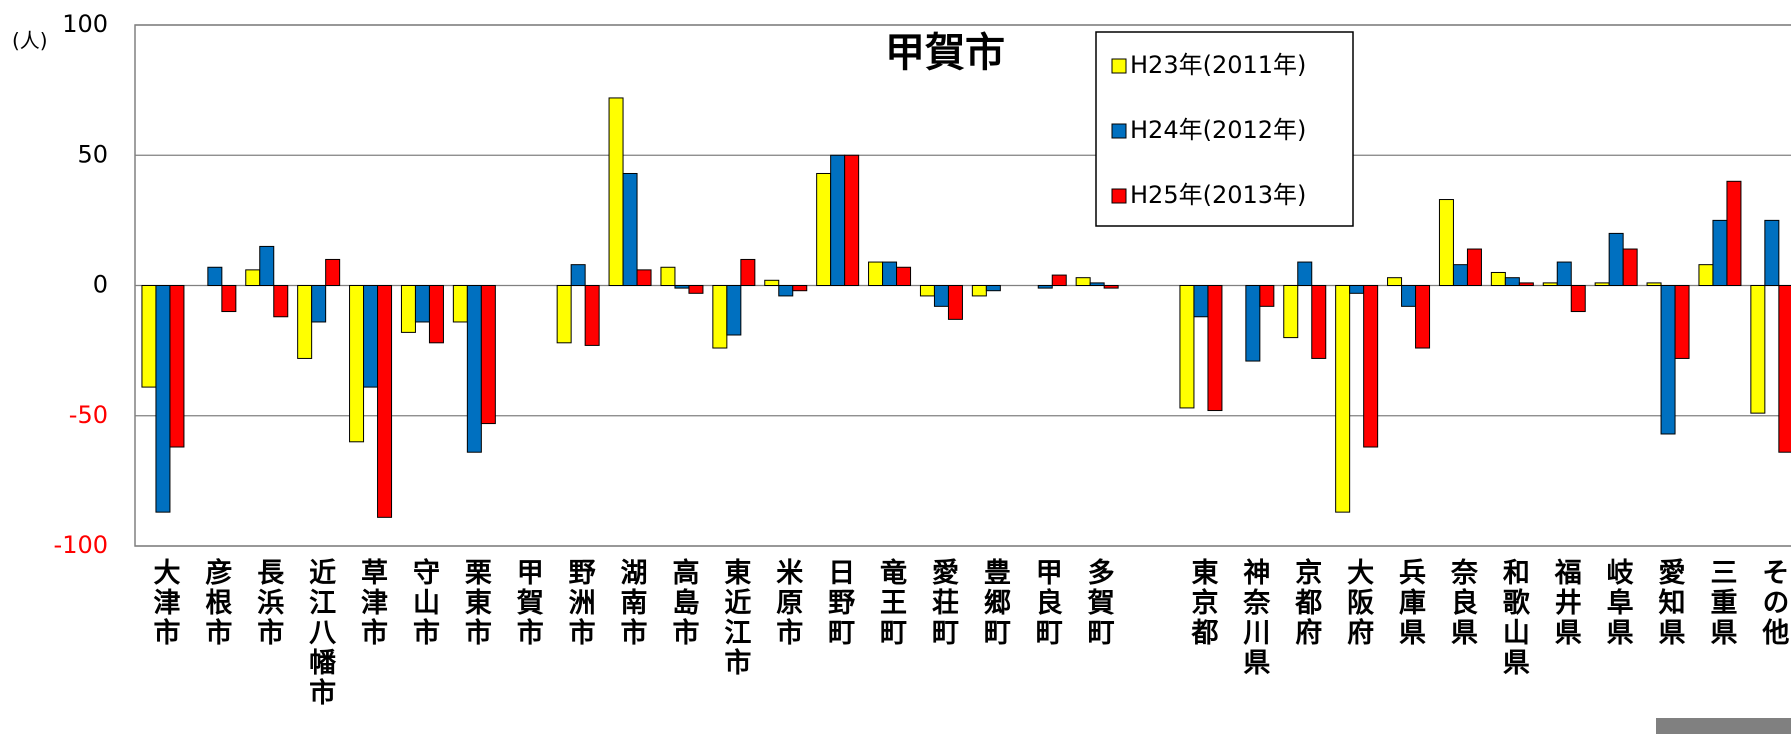 The height and width of the screenshot is (734, 1791). What do you see at coordinates (632, 603) in the screenshot?
I see `x-tick-label: 湖南市` at bounding box center [632, 603].